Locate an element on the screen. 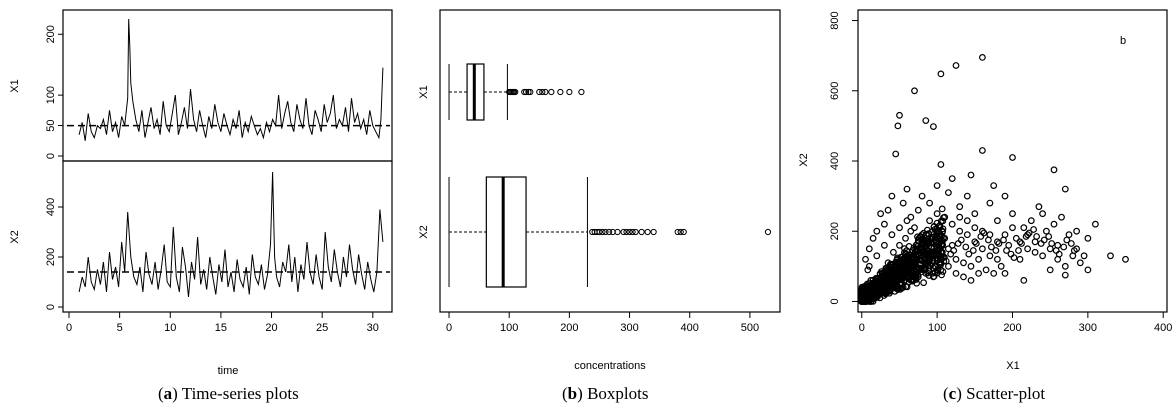 The height and width of the screenshot is (412, 1173). x-tick-label: 20 is located at coordinates (271, 328).